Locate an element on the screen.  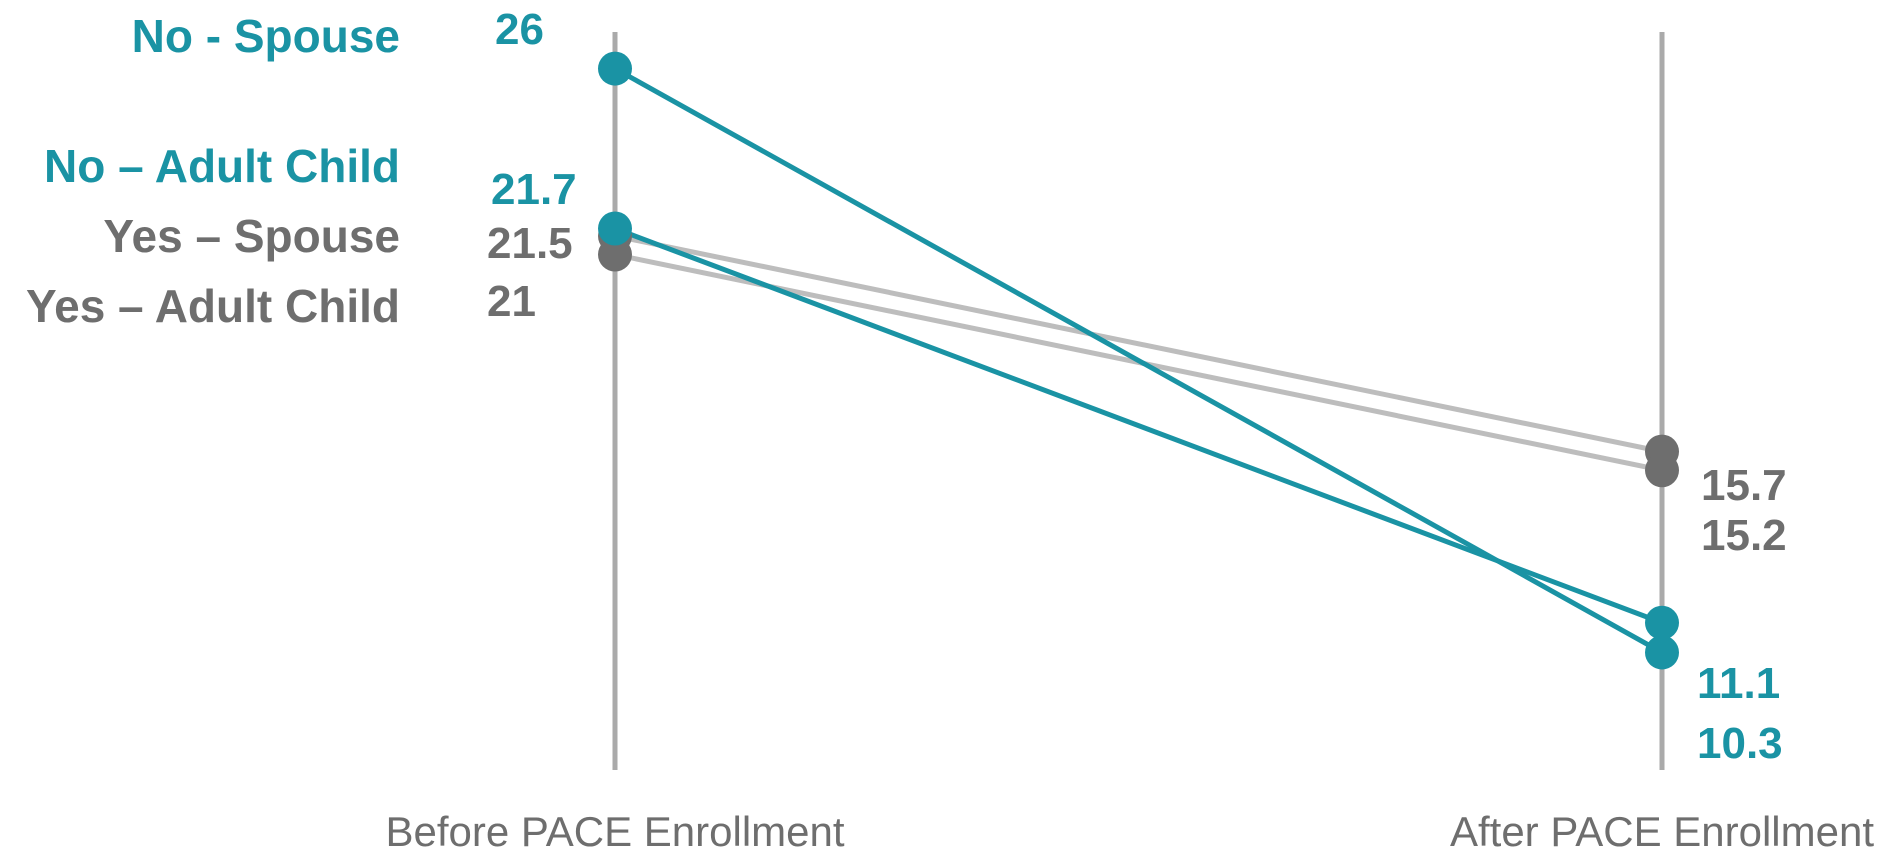
value-label-yes-adult-child-after: 15.2 is located at coordinates (1744, 535).